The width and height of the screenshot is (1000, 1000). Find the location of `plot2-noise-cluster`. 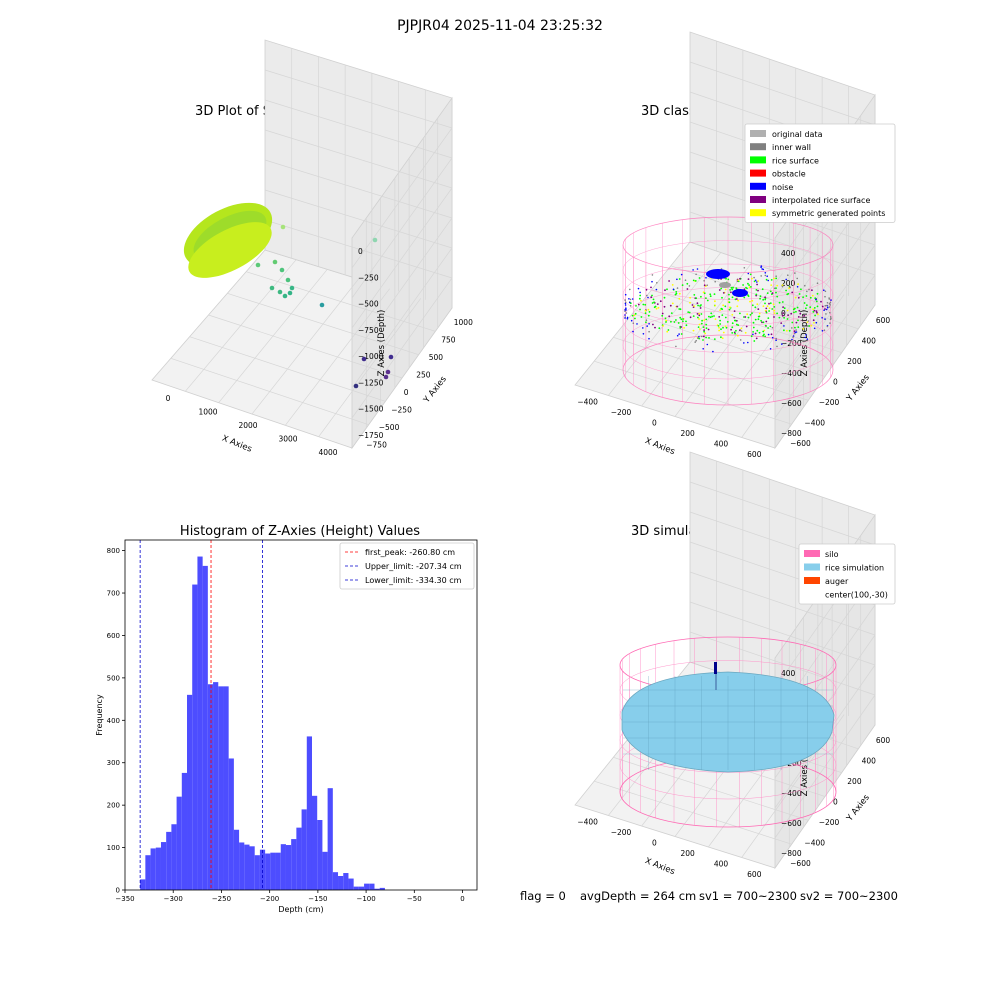

plot2-noise-cluster is located at coordinates (740, 293).